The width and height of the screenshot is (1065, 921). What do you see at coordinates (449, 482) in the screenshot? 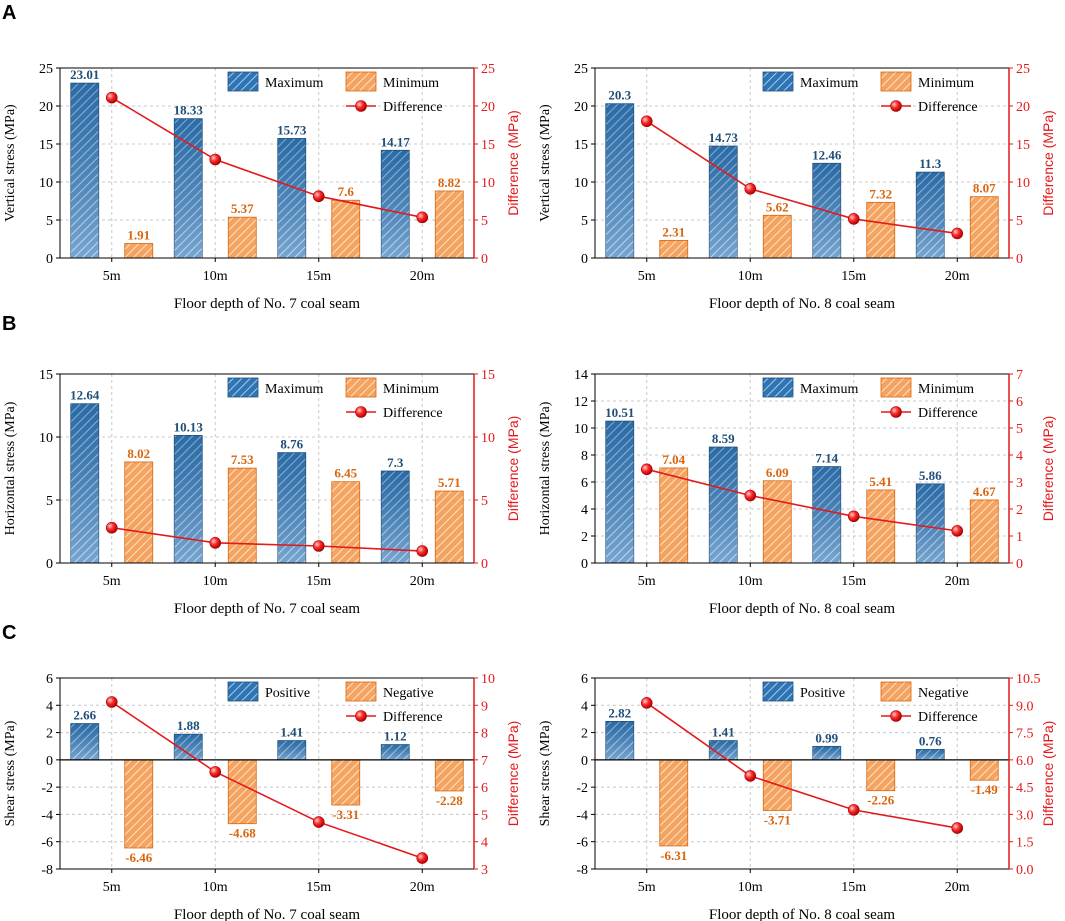
I see `data-label-minimum: 5.71` at bounding box center [449, 482].